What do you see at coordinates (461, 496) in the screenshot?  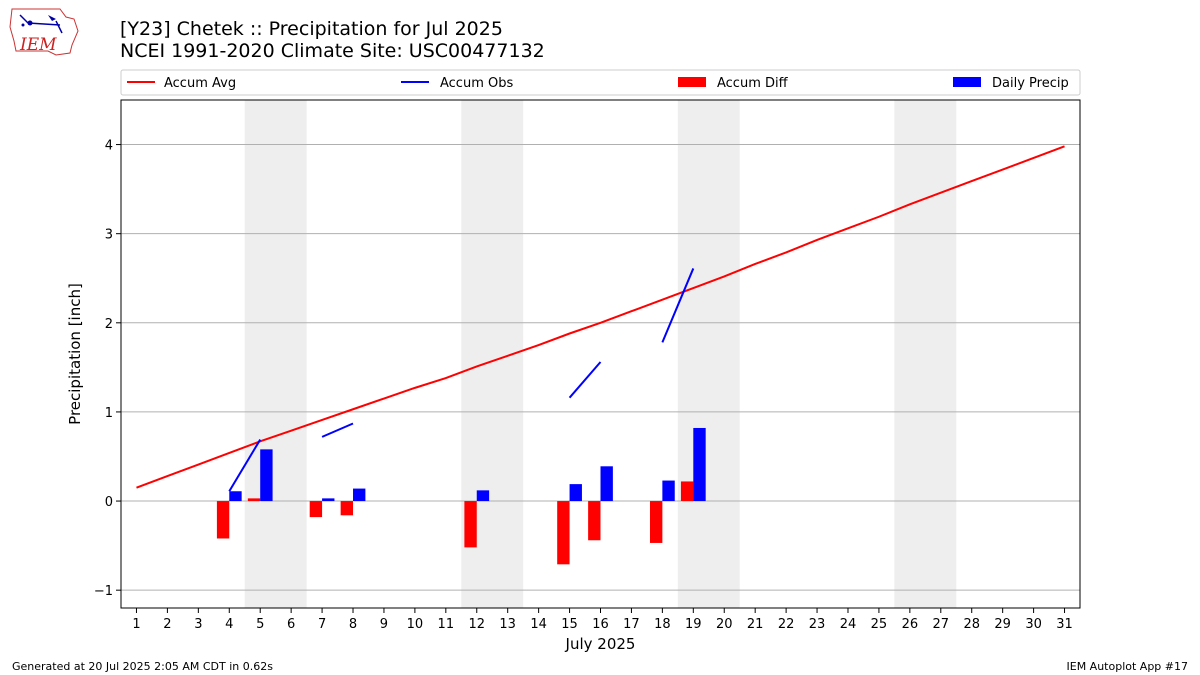 I see `bars` at bounding box center [461, 496].